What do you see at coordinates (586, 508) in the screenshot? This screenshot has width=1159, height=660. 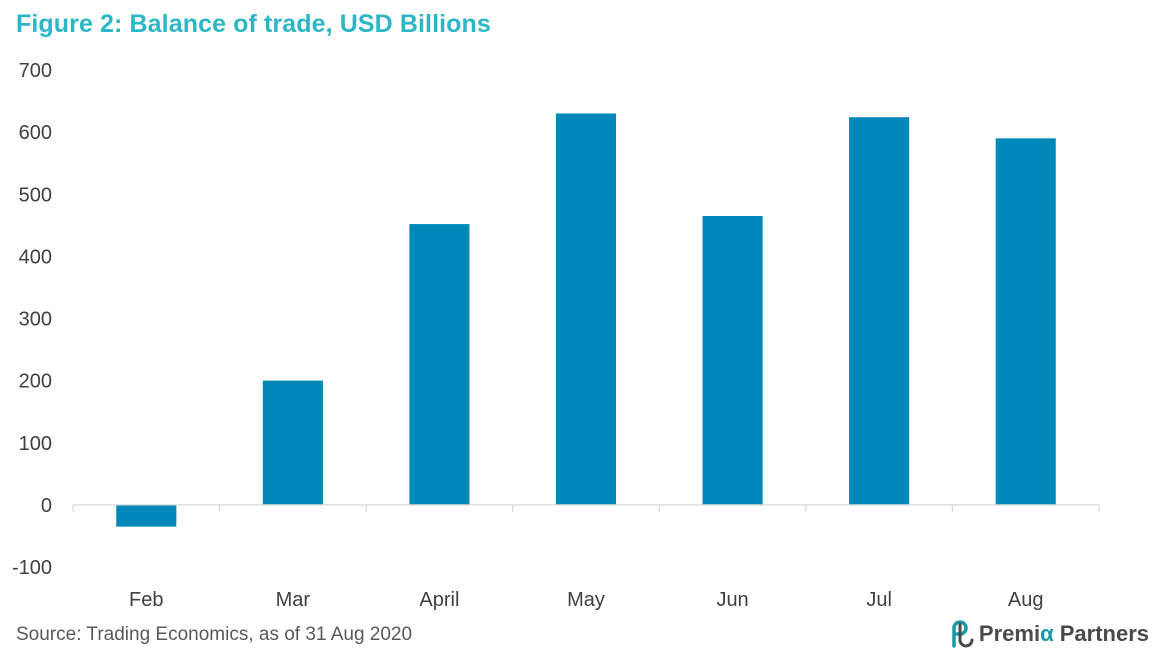 I see `x-axis` at bounding box center [586, 508].